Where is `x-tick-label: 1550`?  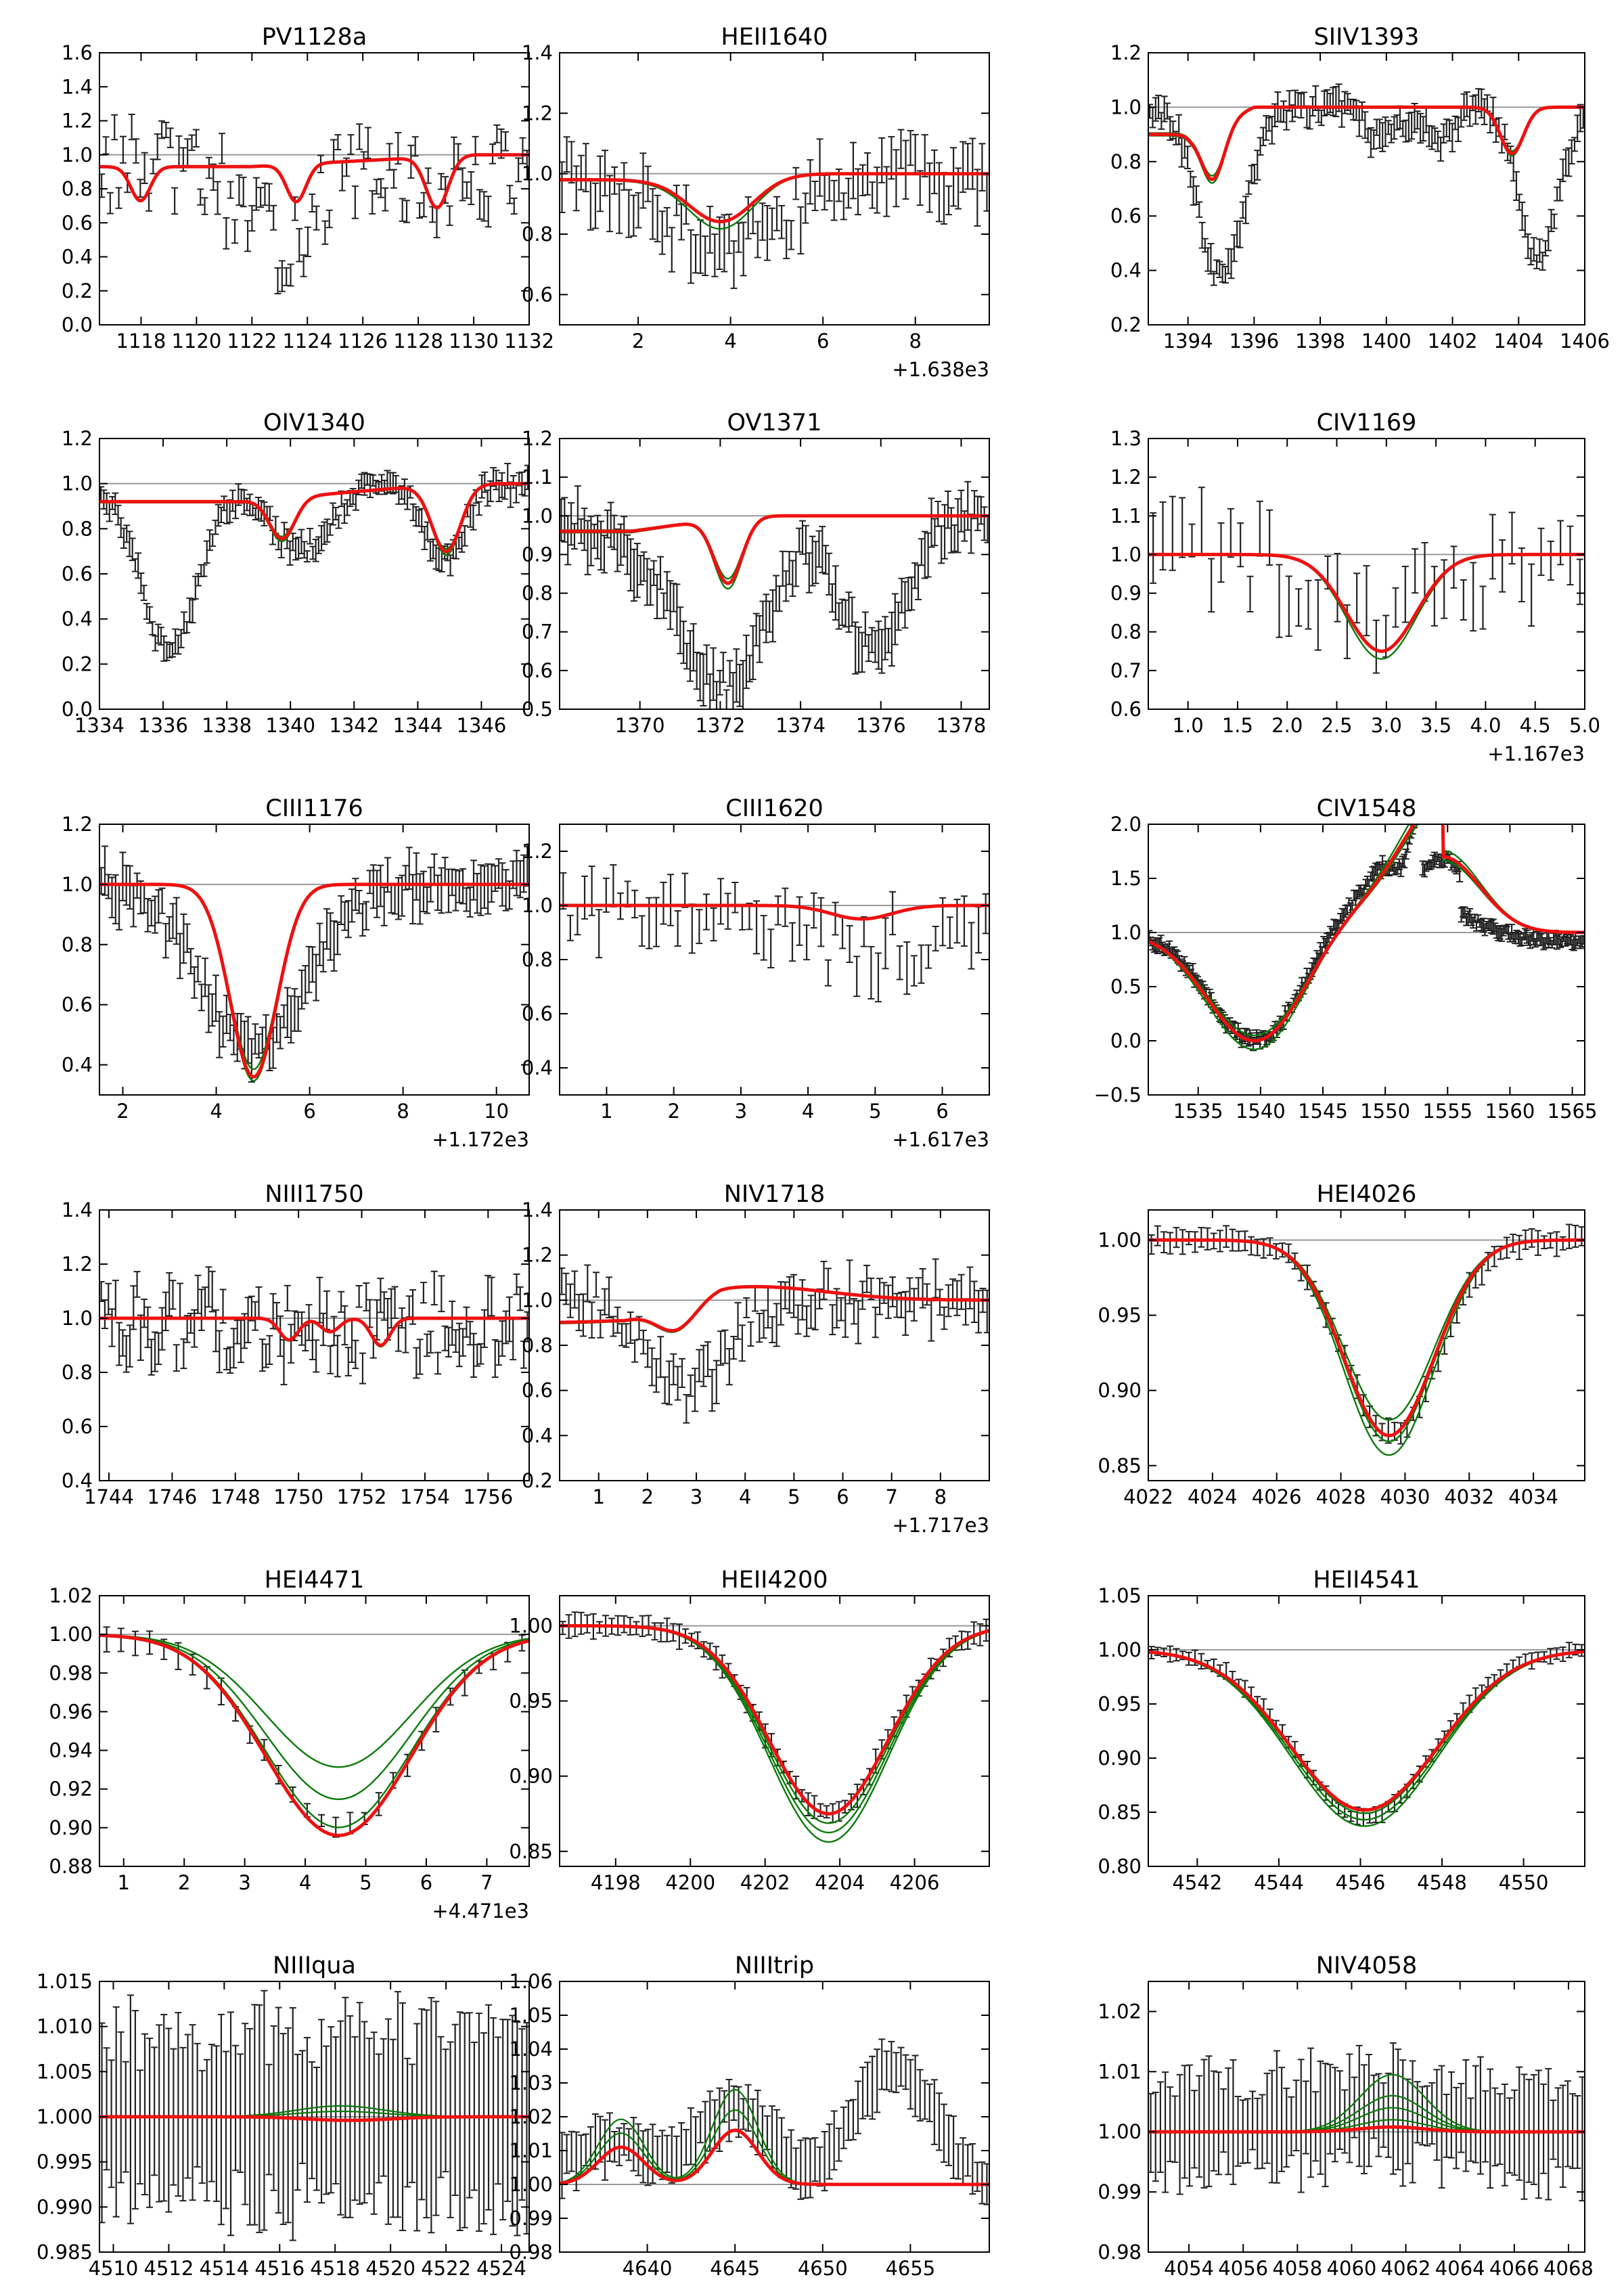 x-tick-label: 1550 is located at coordinates (1385, 1111).